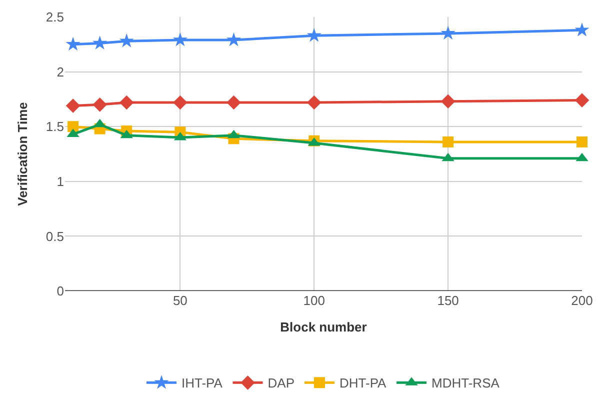 The height and width of the screenshot is (408, 603). Describe the element at coordinates (60, 72) in the screenshot. I see `y-tick-label: 2` at that location.